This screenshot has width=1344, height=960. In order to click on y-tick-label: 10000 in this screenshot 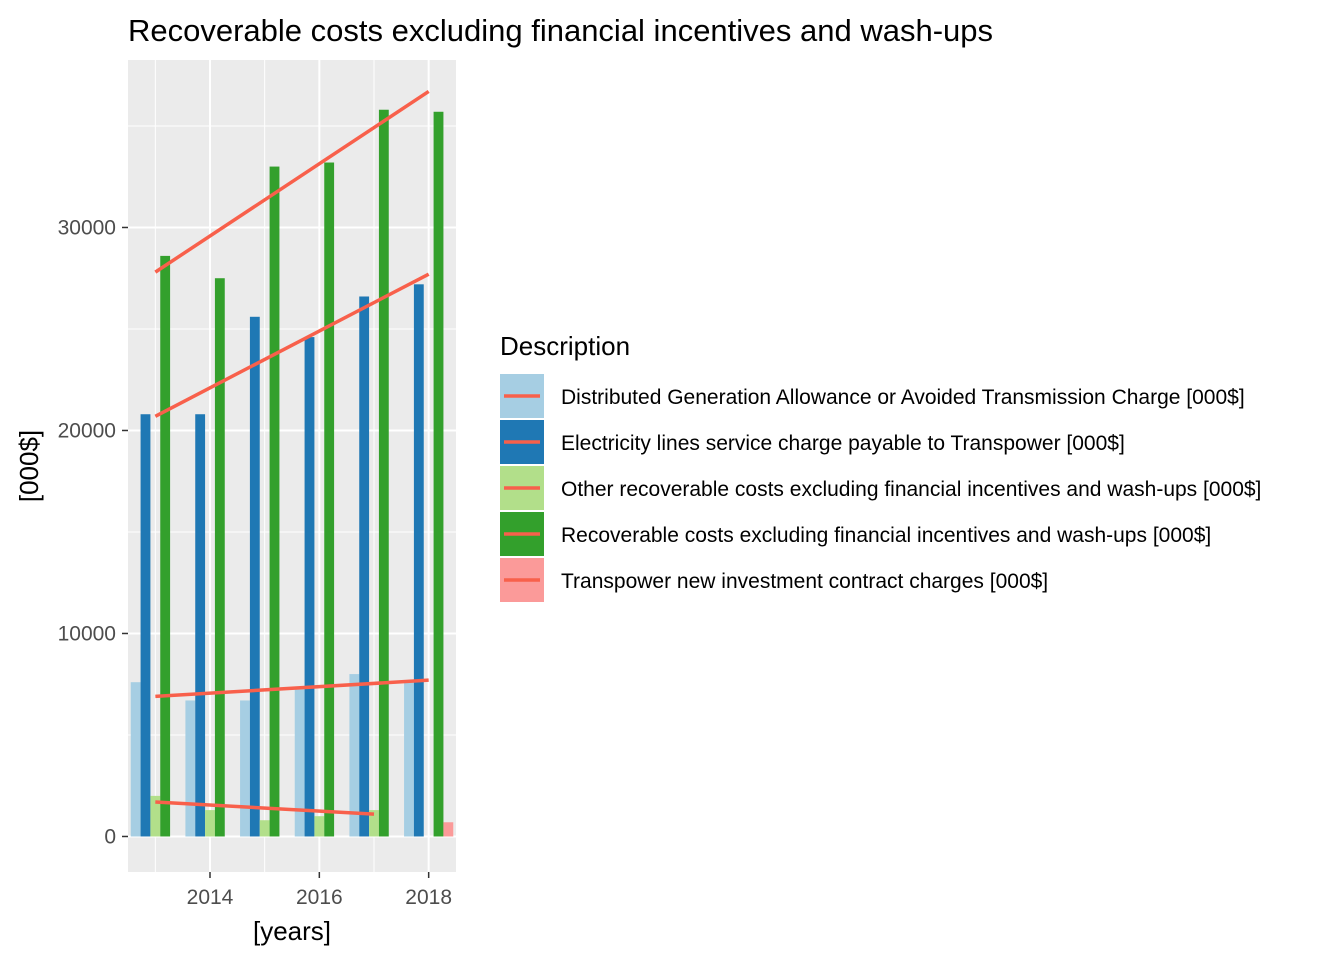, I will do `click(87, 633)`.